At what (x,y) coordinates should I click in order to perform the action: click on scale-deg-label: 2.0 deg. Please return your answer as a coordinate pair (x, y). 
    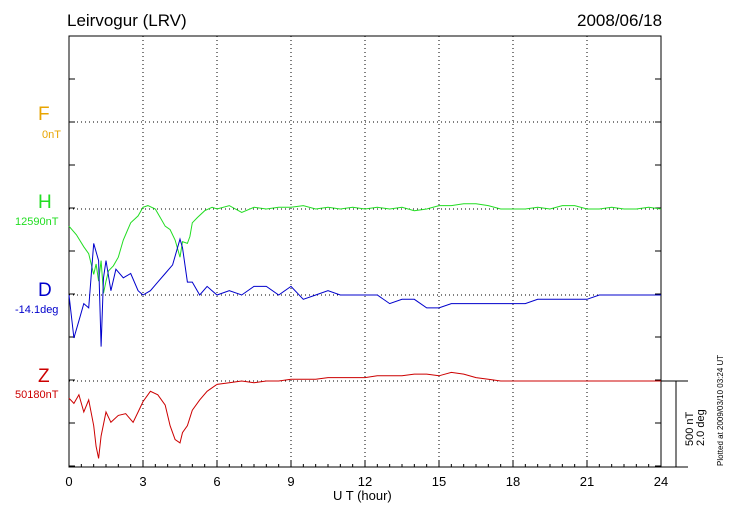
    Looking at the image, I should click on (701, 427).